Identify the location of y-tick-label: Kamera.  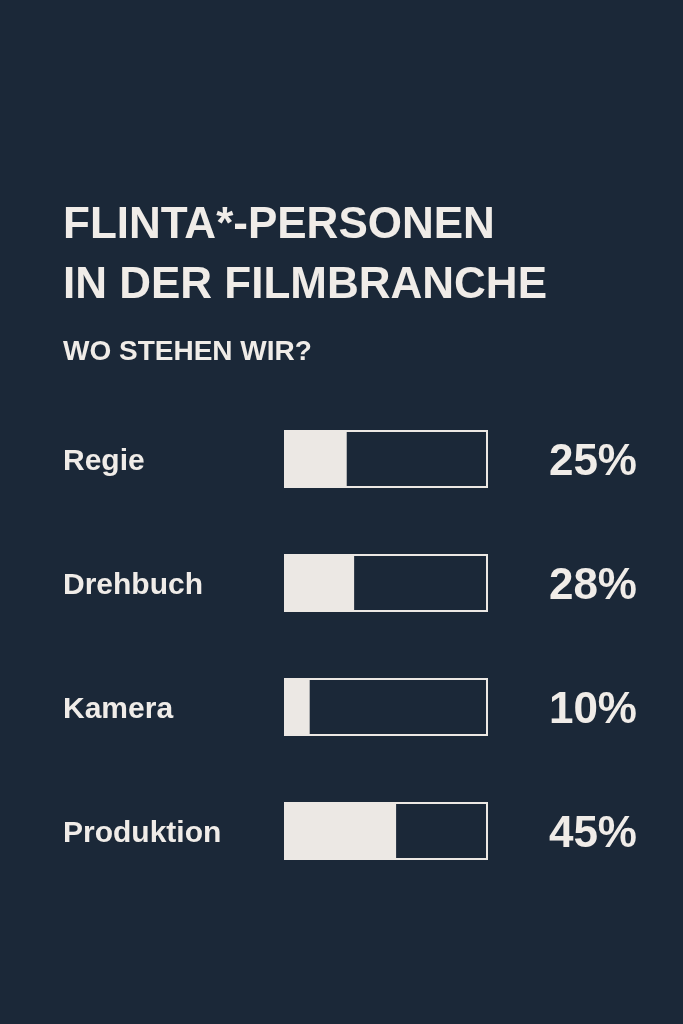
(118, 707).